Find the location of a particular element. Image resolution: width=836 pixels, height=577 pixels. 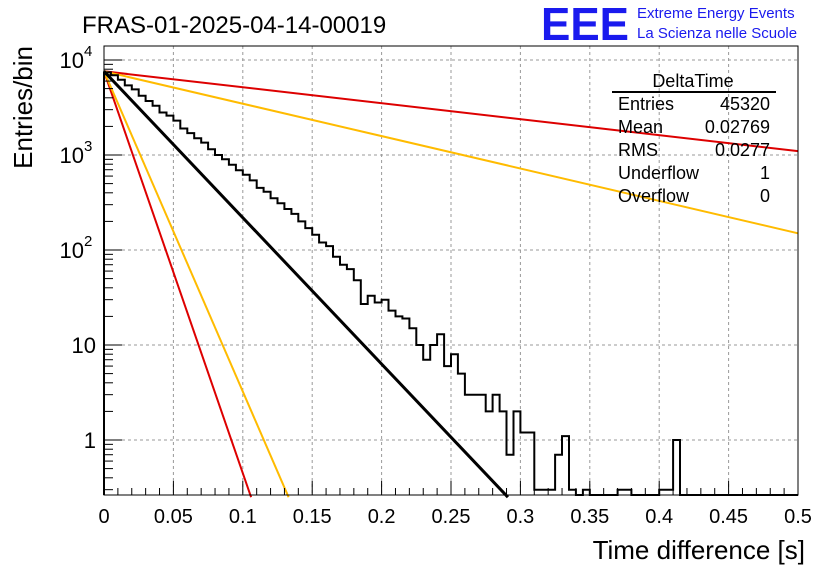

logo-subtitle-1: Extreme Energy Events is located at coordinates (716, 13).